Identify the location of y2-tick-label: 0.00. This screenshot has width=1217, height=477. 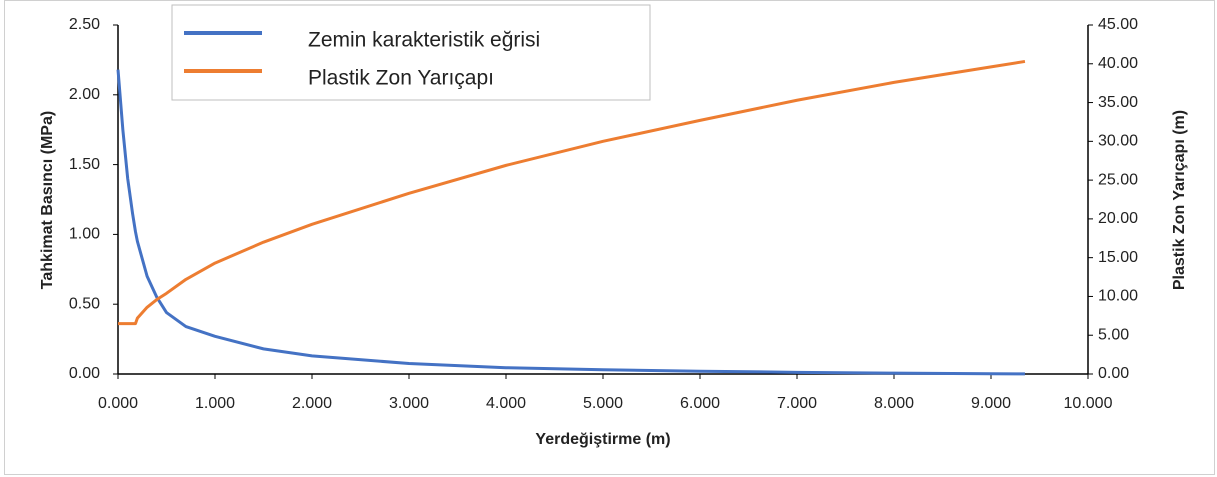
(1113, 373).